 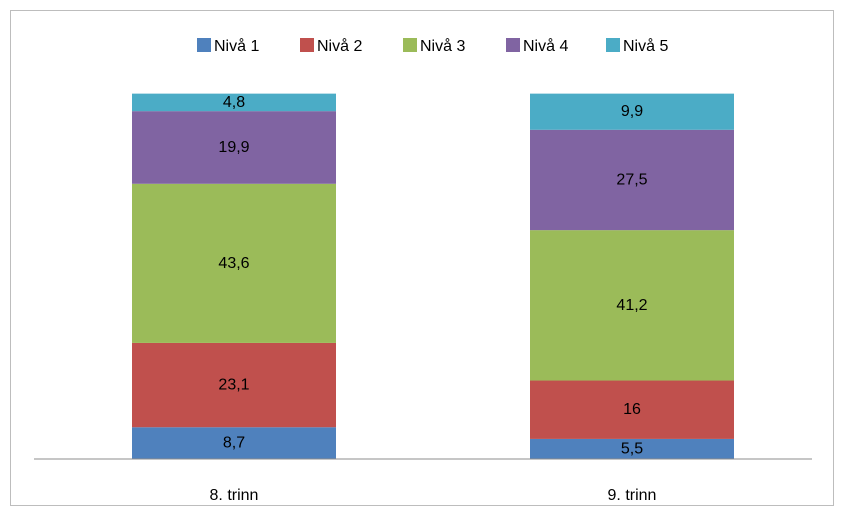 I want to click on data-label-8-trinn-niva-1: 8,7, so click(x=234, y=443).